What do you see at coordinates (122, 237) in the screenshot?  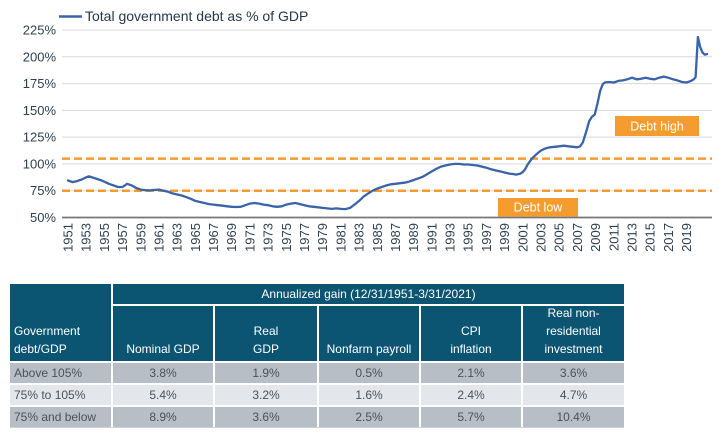 I see `x-tick-label: 1957` at bounding box center [122, 237].